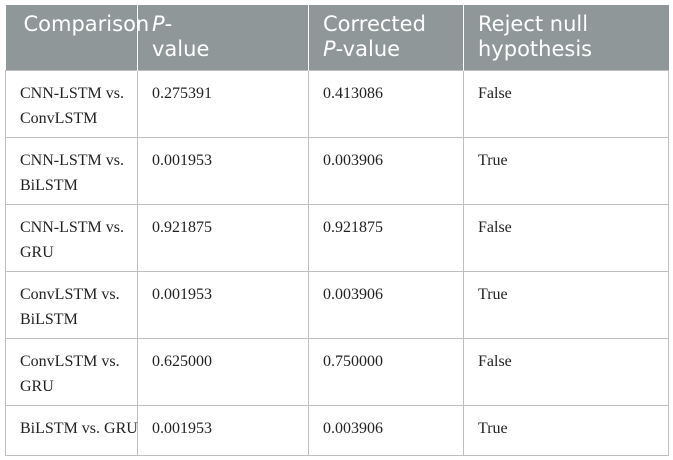  What do you see at coordinates (533, 24) in the screenshot?
I see `header-reject-line-1: Reject null` at bounding box center [533, 24].